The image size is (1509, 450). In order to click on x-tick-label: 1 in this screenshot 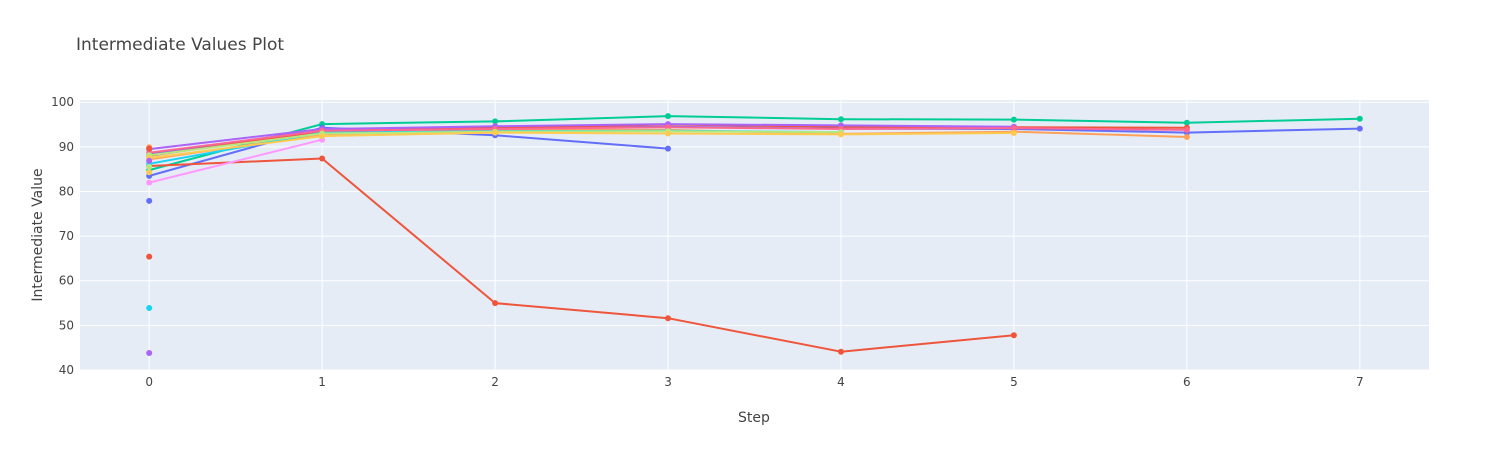, I will do `click(322, 382)`.